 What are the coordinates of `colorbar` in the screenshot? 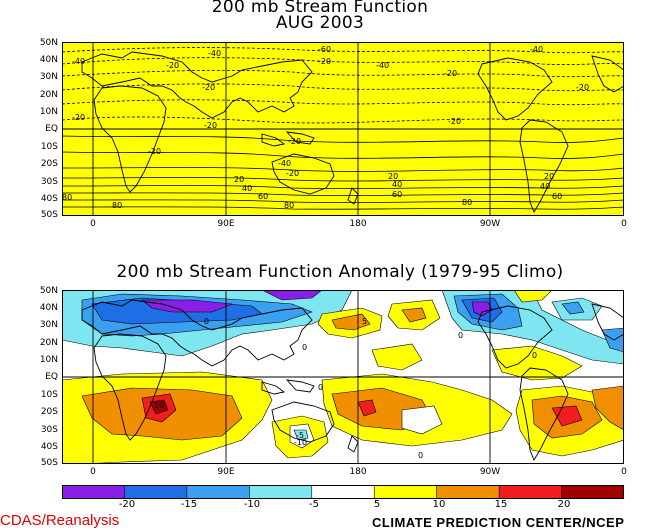 It's located at (343, 492).